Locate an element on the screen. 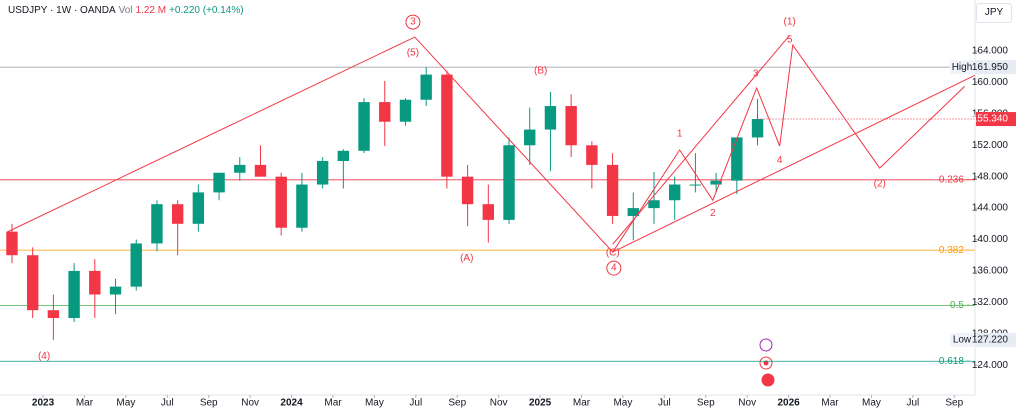 This screenshot has width=1024, height=412. event-icon-dot is located at coordinates (766, 363).